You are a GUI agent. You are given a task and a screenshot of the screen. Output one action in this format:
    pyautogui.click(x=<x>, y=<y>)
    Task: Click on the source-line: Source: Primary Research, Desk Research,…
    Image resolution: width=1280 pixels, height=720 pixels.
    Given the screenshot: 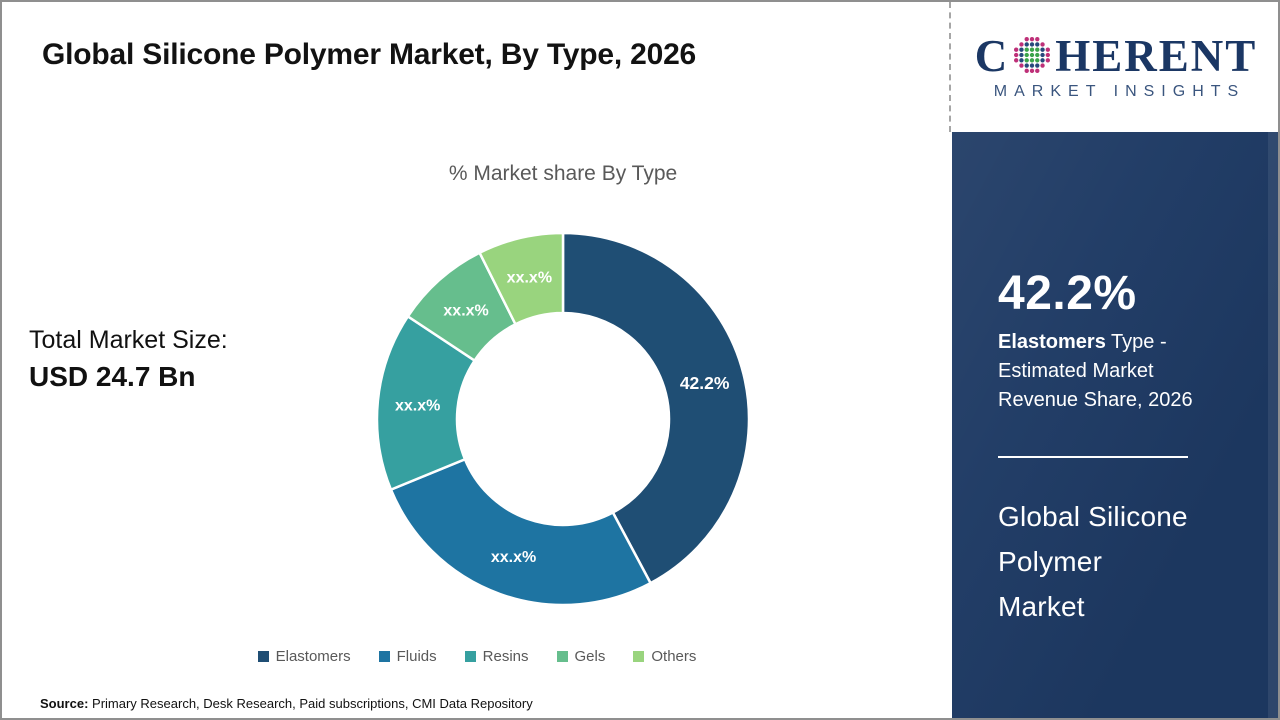 What is the action you would take?
    pyautogui.click(x=286, y=703)
    